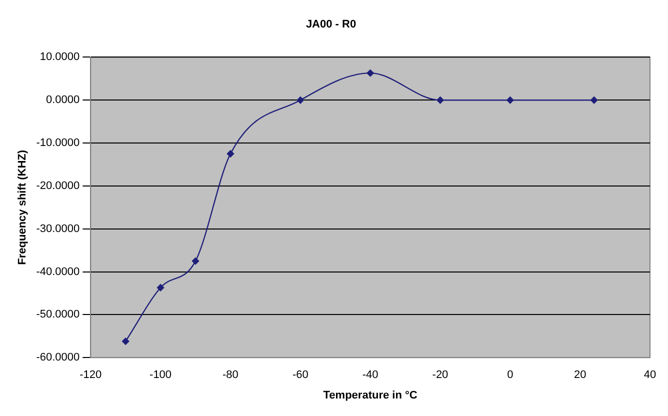 The width and height of the screenshot is (668, 416). Describe the element at coordinates (580, 375) in the screenshot. I see `x-tick-label: 20` at that location.